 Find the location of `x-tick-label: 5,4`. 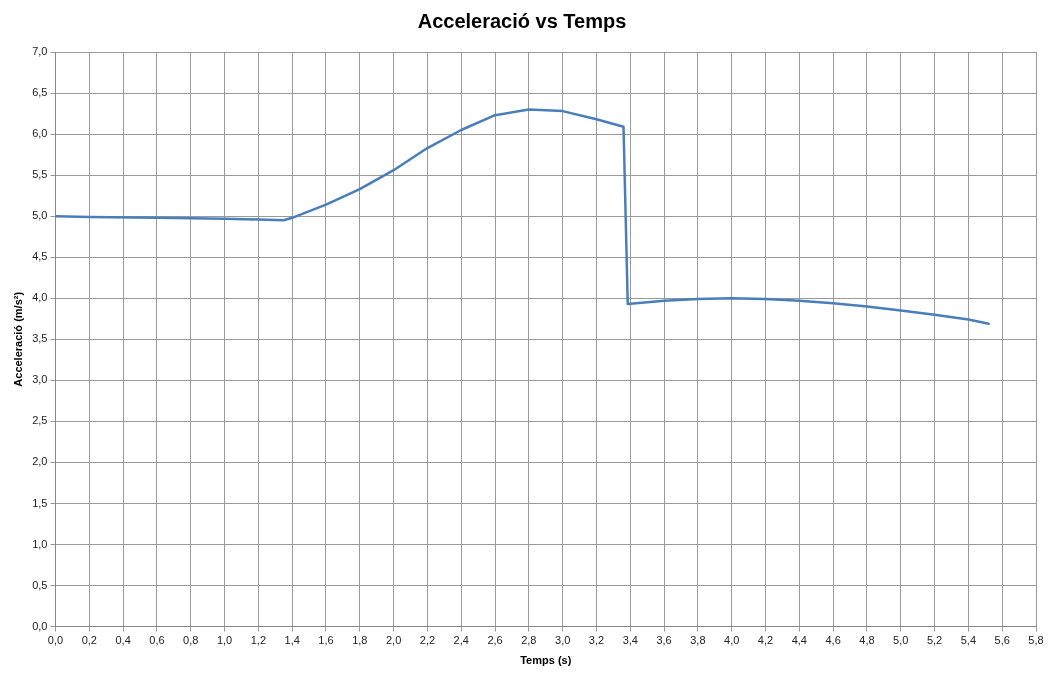

x-tick-label: 5,4 is located at coordinates (968, 640).